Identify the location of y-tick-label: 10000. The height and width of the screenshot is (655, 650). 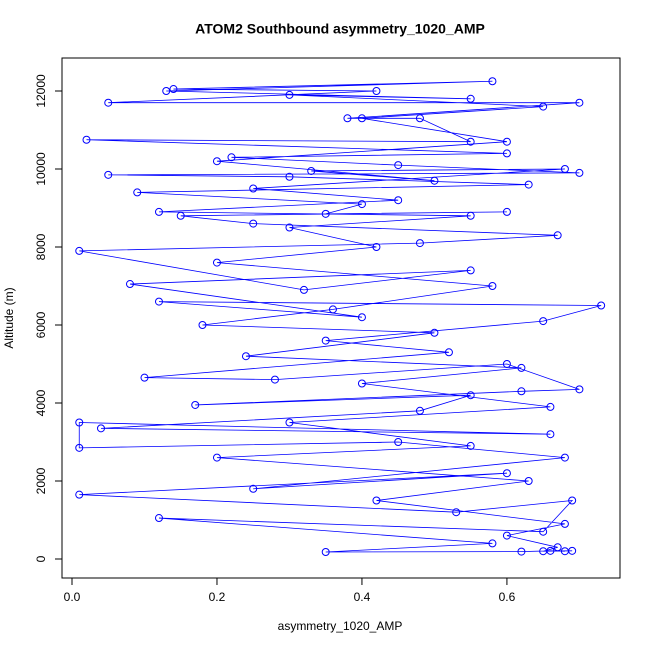
(41, 169).